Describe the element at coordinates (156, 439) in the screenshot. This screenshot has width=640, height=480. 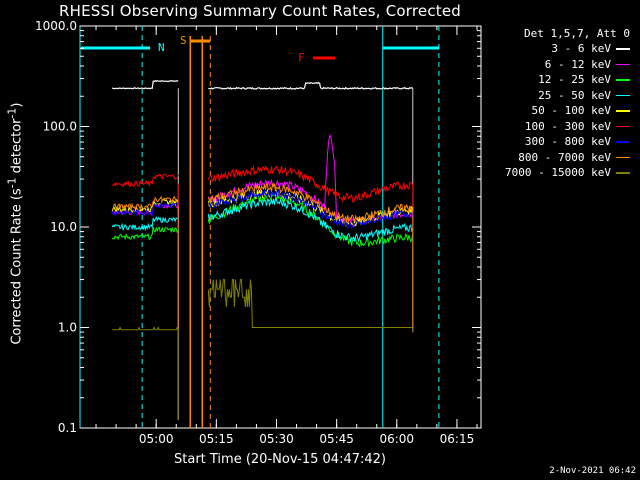
I see `x-tick-label: 05:00` at that location.